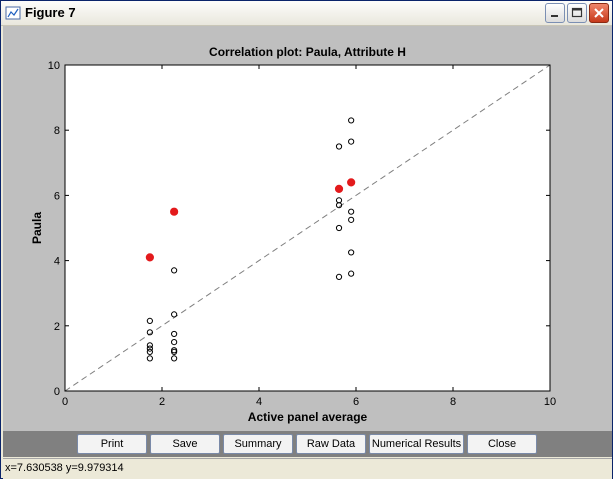 Image resolution: width=613 pixels, height=479 pixels. Describe the element at coordinates (57, 131) in the screenshot. I see `y-tick-label: 8` at that location.